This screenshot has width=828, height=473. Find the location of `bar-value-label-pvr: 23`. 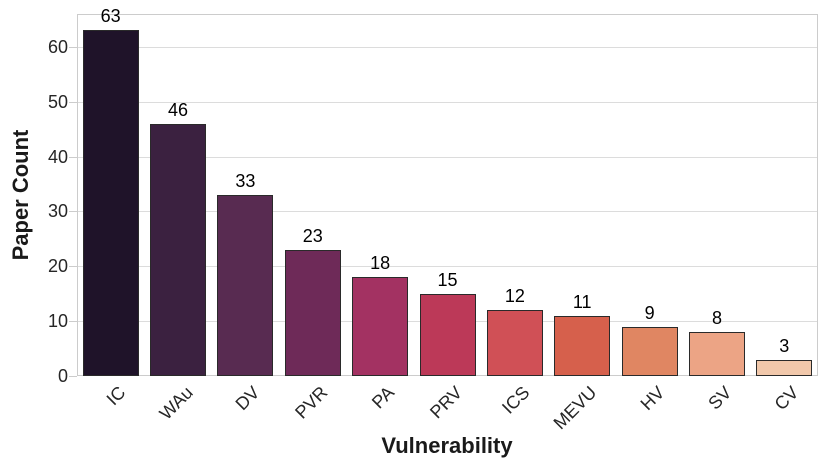

bar-value-label-pvr: 23 is located at coordinates (312, 235).